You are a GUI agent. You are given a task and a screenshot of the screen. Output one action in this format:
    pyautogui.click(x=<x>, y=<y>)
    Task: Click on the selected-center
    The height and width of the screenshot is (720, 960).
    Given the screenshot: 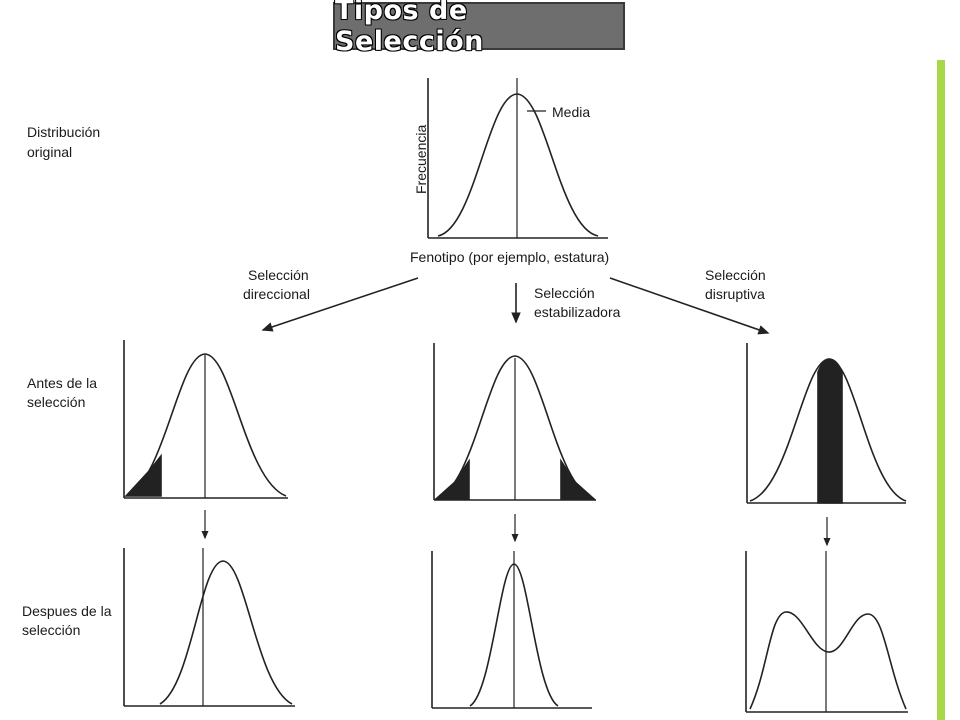 What is the action you would take?
    pyautogui.click(x=830, y=431)
    